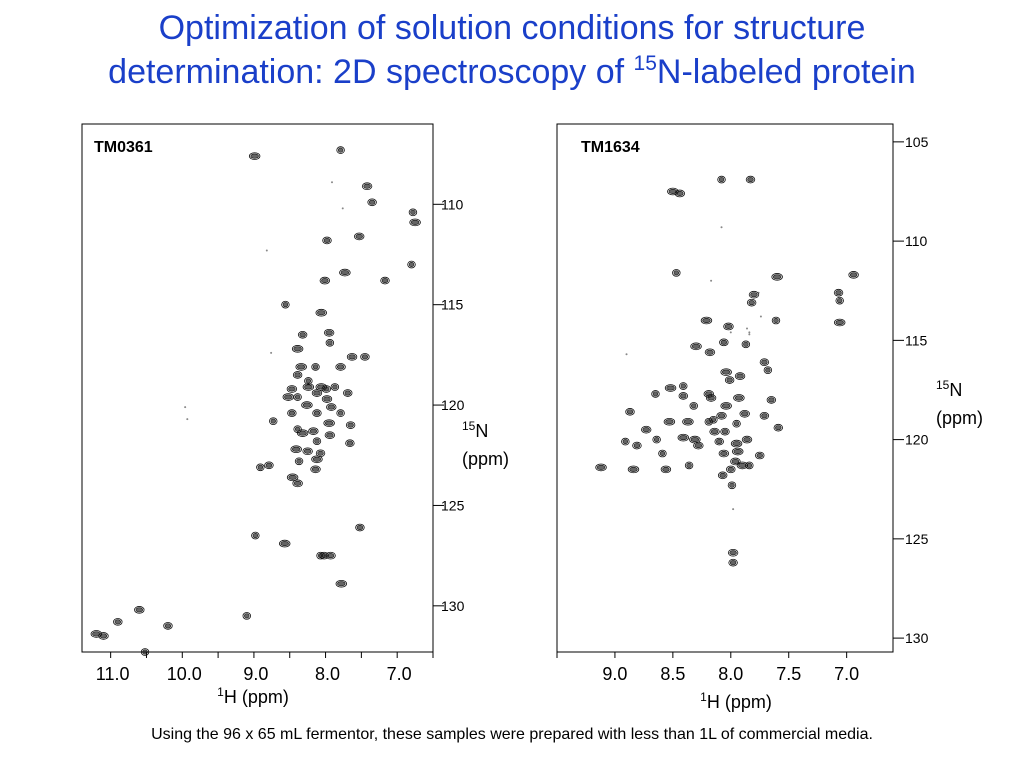 The image size is (1024, 768). What do you see at coordinates (917, 440) in the screenshot?
I see `y-tick-label: 120` at bounding box center [917, 440].